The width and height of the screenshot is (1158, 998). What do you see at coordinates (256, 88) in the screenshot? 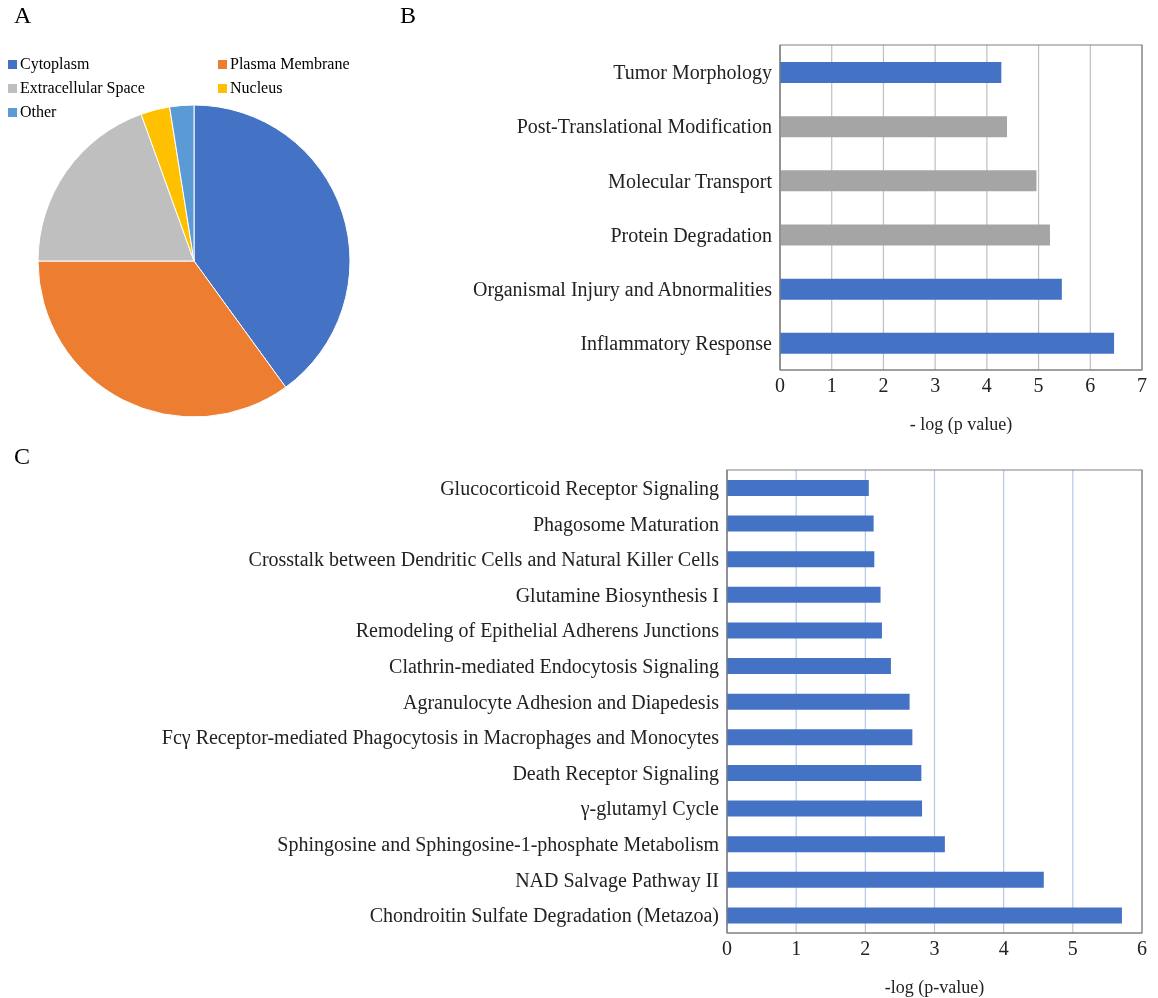
I see `legend-label: Nucleus` at bounding box center [256, 88].